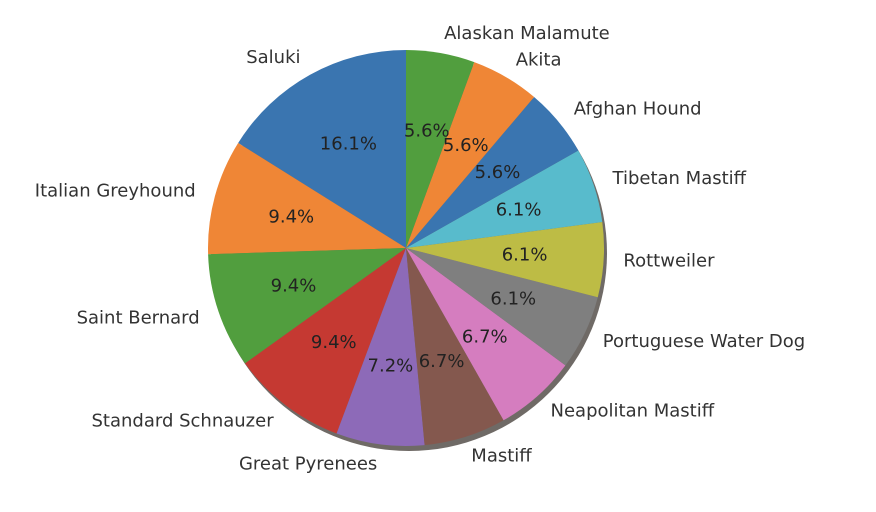 The image size is (876, 512). I want to click on percent-label-great-pyrenees: 7.2%, so click(391, 365).